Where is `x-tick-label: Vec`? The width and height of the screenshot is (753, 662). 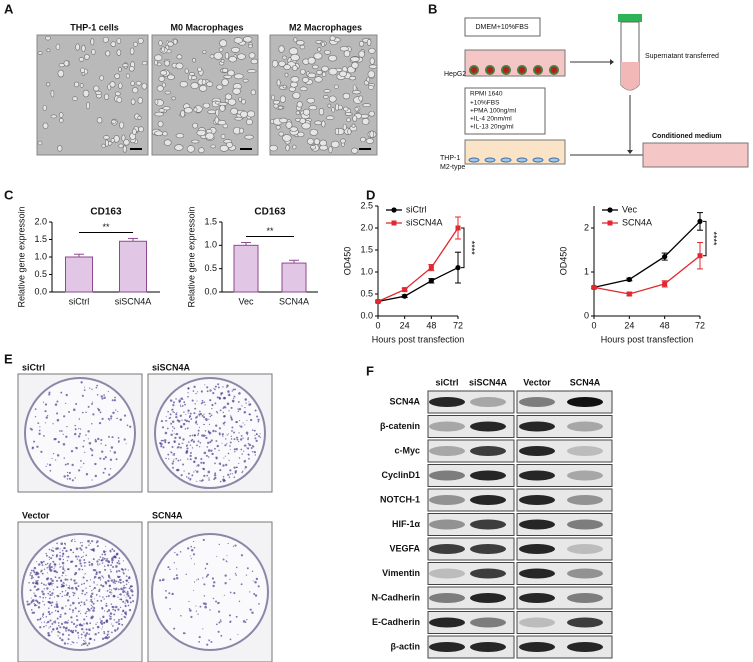
x-tick-label: Vec is located at coordinates (246, 301).